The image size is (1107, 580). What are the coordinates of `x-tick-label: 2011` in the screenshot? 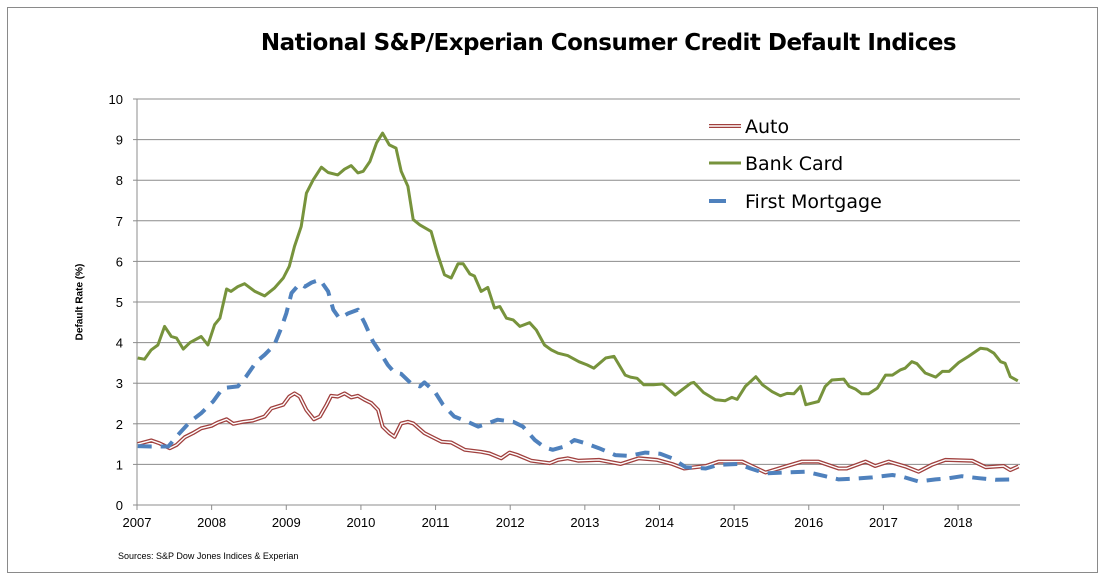 It's located at (436, 522).